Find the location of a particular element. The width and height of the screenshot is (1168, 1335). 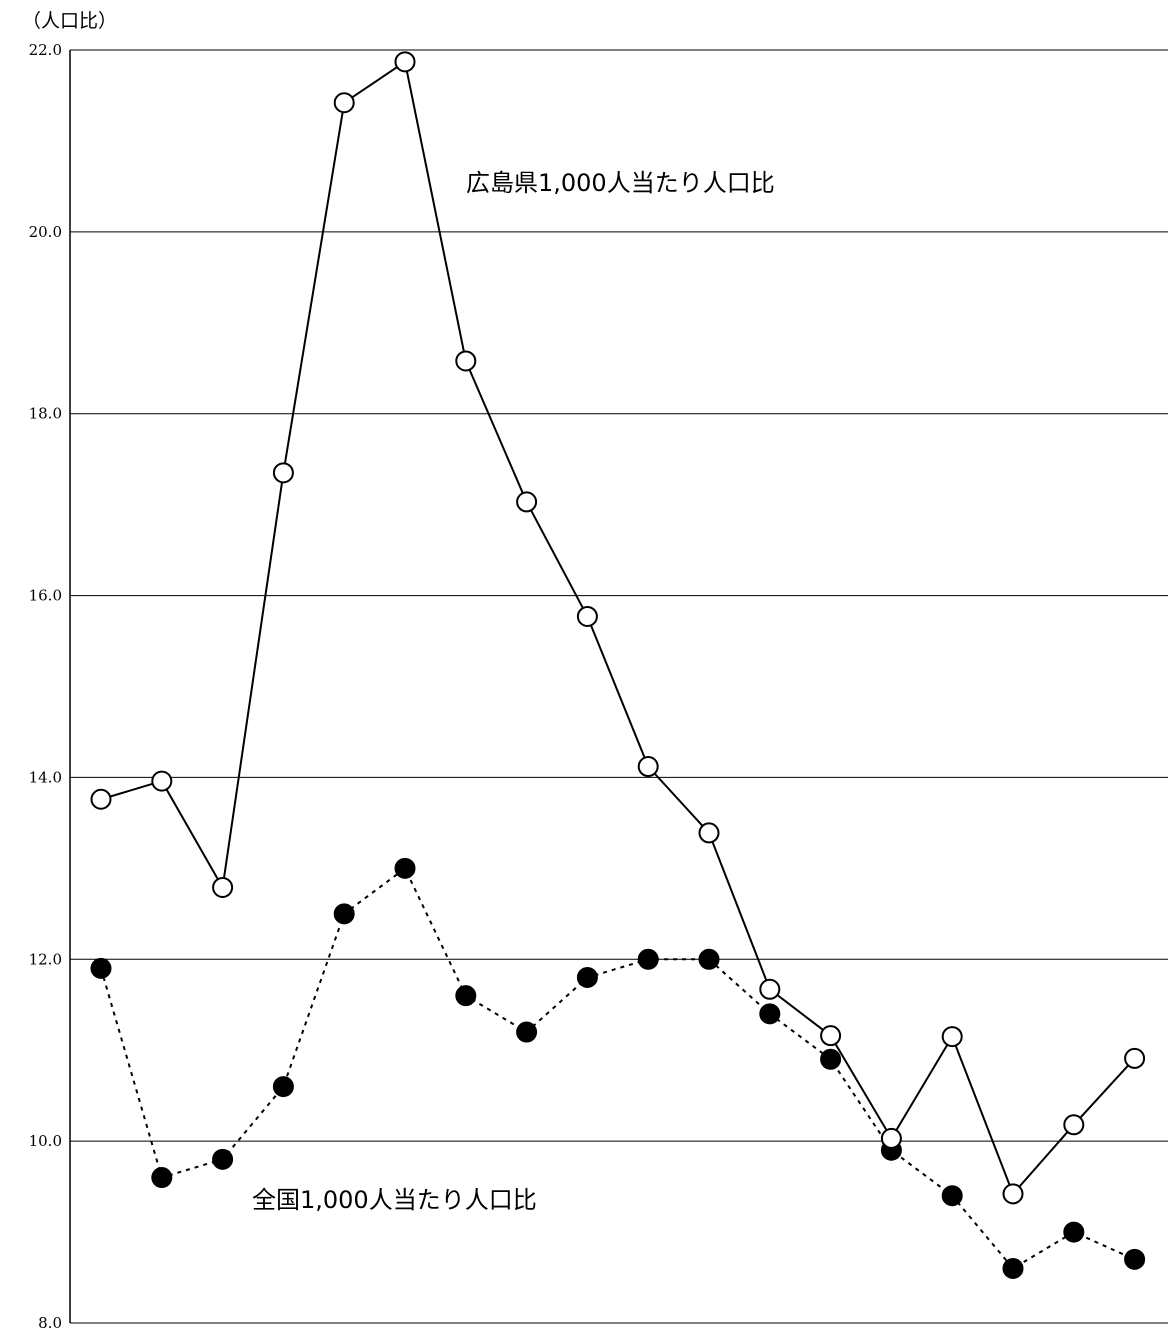

series-label-hiroshima: 広島県1,000人当たり人口比 is located at coordinates (620, 183).